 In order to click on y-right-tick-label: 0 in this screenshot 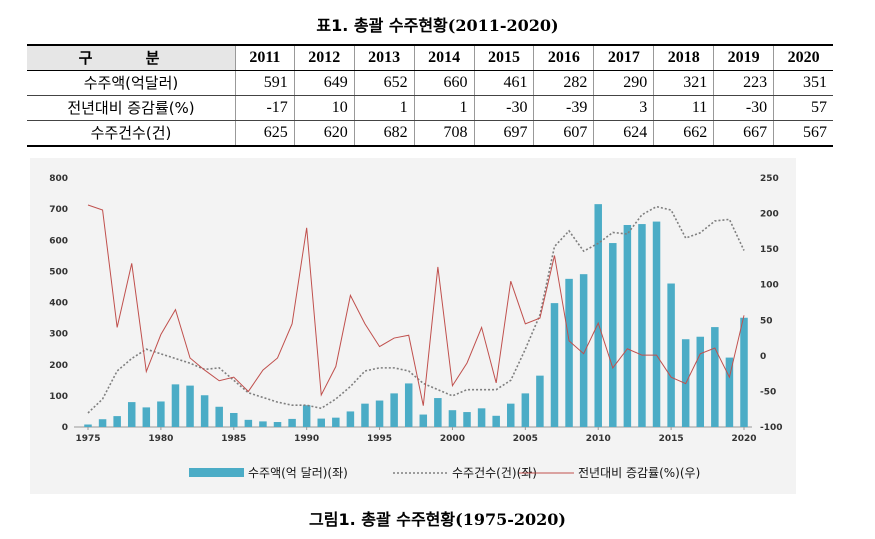, I will do `click(763, 357)`.